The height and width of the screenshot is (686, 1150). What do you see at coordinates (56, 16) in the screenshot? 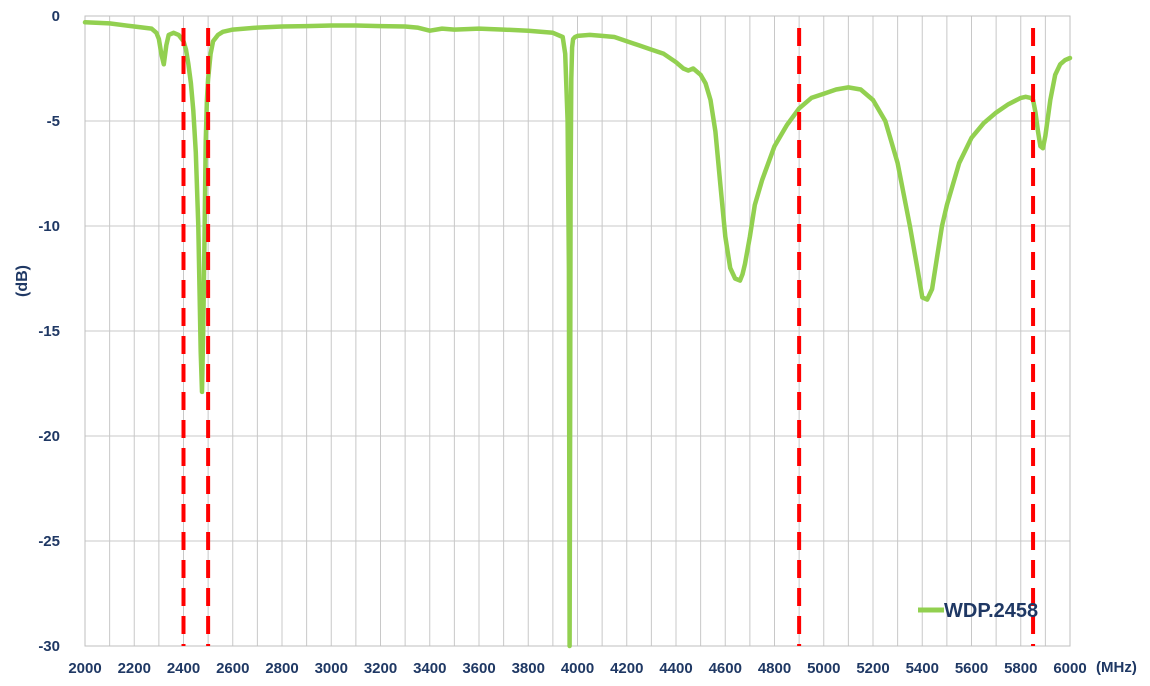
I see `y-tick-label: 0` at bounding box center [56, 16].